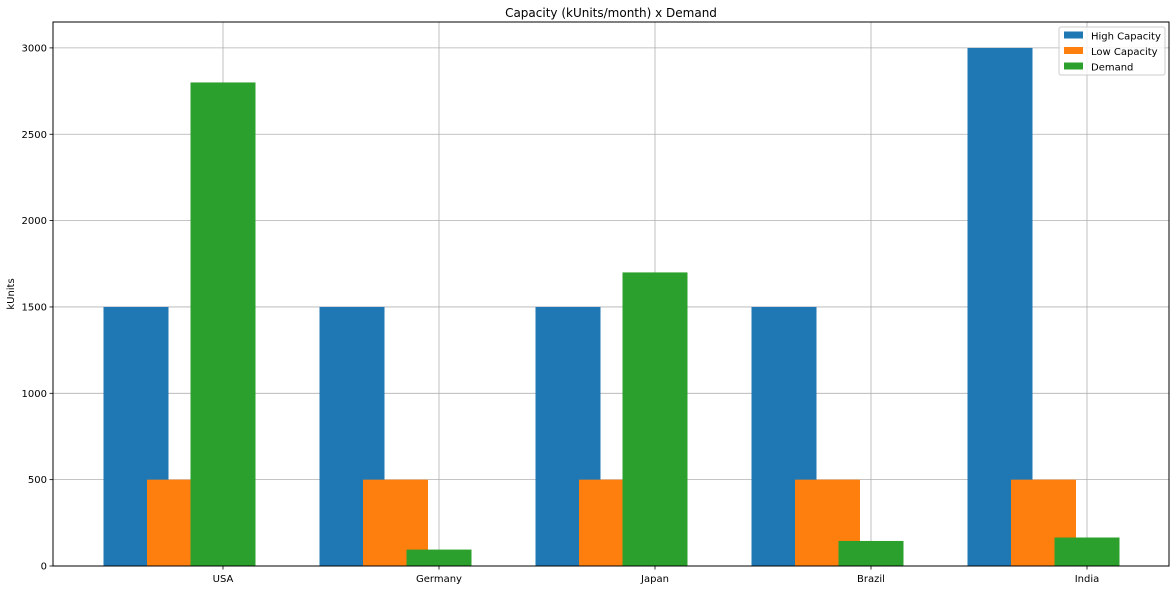  Describe the element at coordinates (1126, 37) in the screenshot. I see `legend-label: High Capacity` at that location.